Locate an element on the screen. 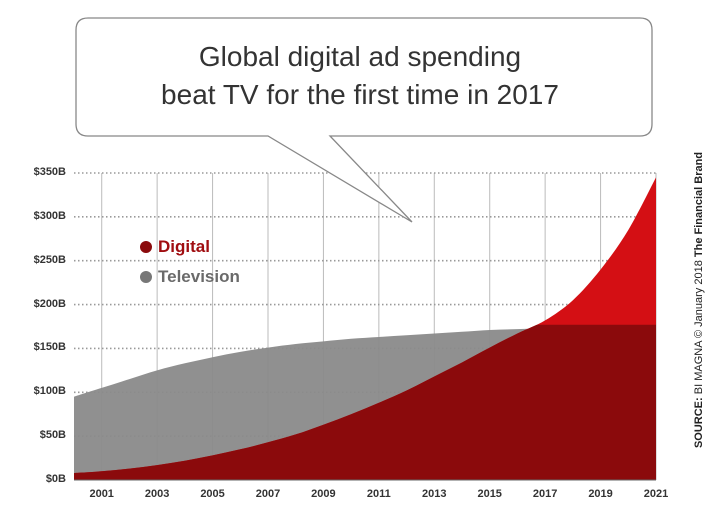 This screenshot has width=720, height=516. y-tick-label: $150B is located at coordinates (49, 347).